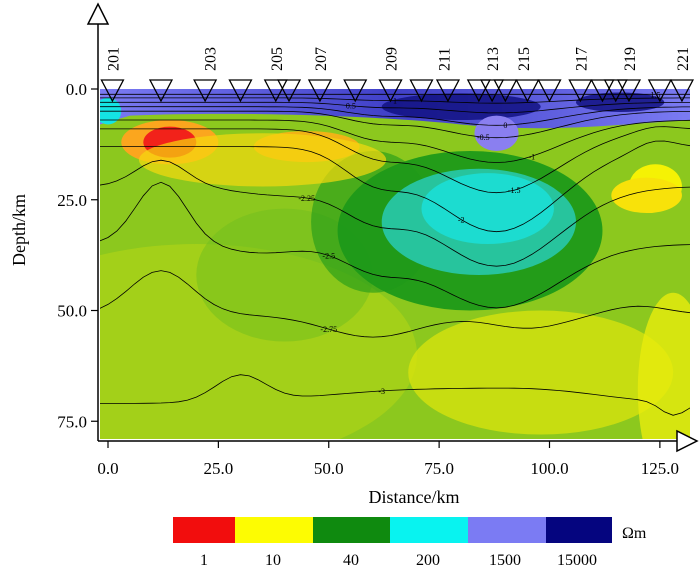 This screenshot has width=700, height=570. Describe the element at coordinates (328, 329) in the screenshot. I see `contour-label: -2.75` at that location.